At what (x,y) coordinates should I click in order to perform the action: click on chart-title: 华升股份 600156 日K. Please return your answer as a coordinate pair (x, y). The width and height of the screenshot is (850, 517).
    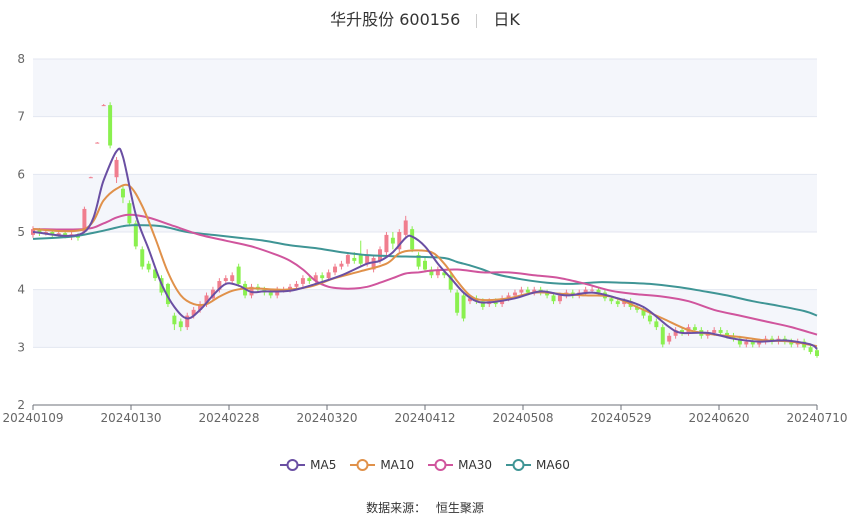
    Looking at the image, I should click on (425, 18).